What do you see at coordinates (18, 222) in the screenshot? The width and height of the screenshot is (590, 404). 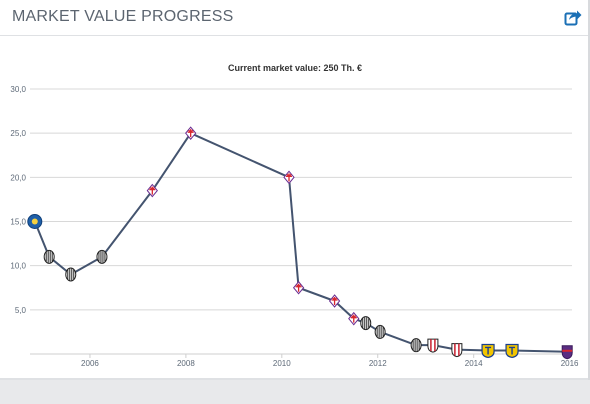 I see `y-tick-label: 15,0` at bounding box center [18, 222].